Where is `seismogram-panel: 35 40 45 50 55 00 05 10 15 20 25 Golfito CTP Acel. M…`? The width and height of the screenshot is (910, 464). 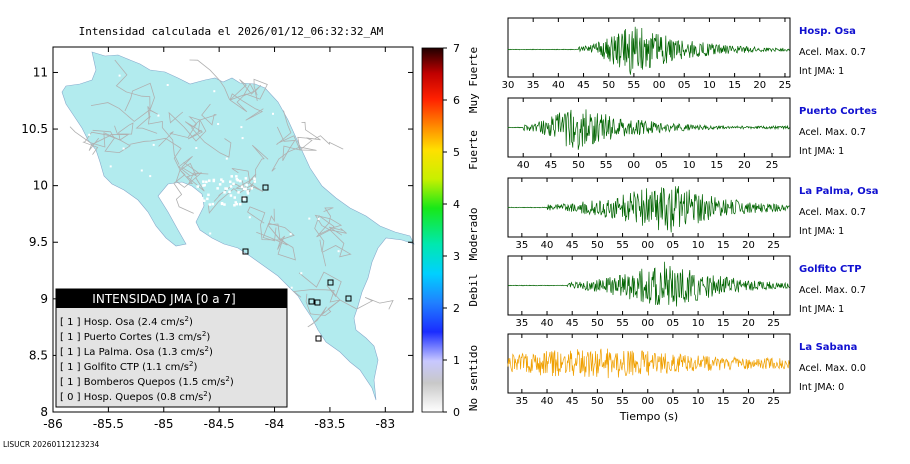
seismogram-panel: 35 40 45 50 55 00 05 10 15 20 25 Golfito CTP Acel. M… is located at coordinates (686, 292).